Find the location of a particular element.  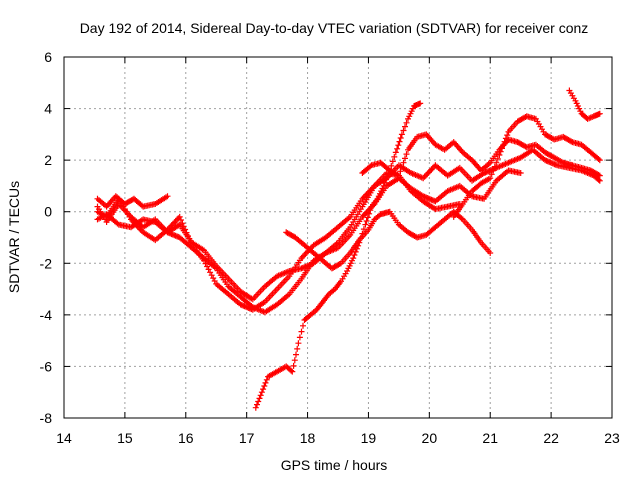

x-tick-label: 23 is located at coordinates (612, 438).